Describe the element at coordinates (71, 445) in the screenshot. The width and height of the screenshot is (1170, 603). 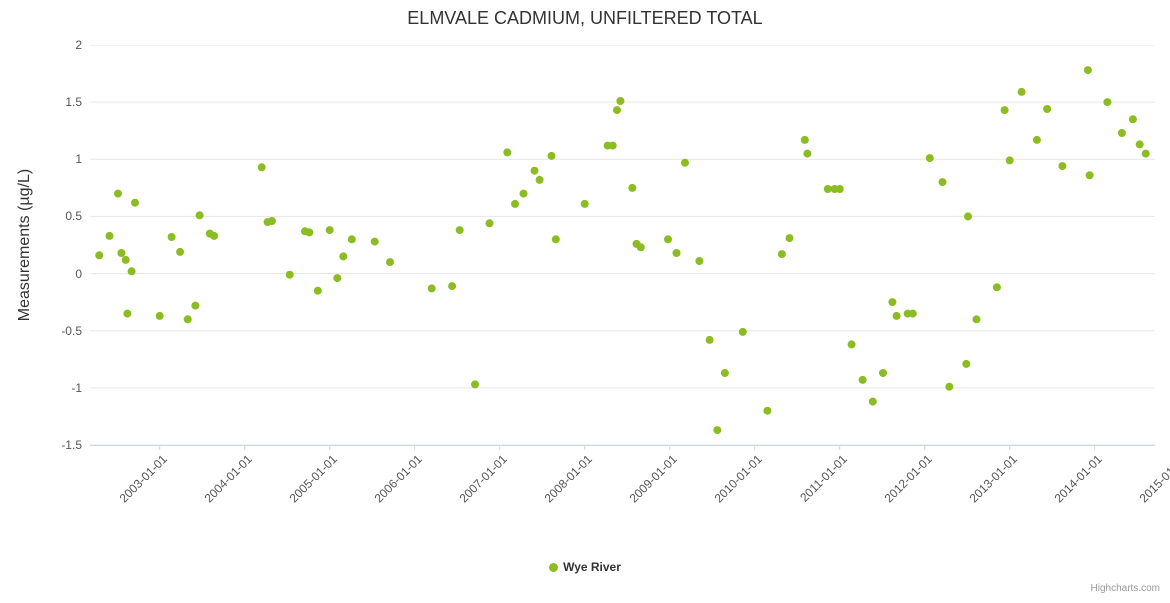
I see `y-axis-label: -1.5` at that location.